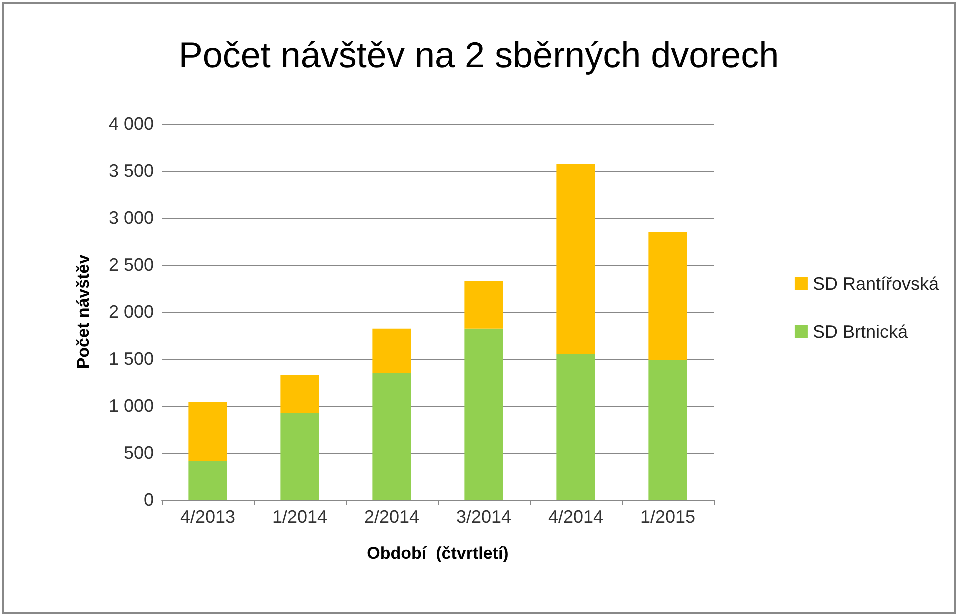 This screenshot has width=958, height=616. Describe the element at coordinates (131, 171) in the screenshot. I see `y-tick-label: 3 500` at that location.